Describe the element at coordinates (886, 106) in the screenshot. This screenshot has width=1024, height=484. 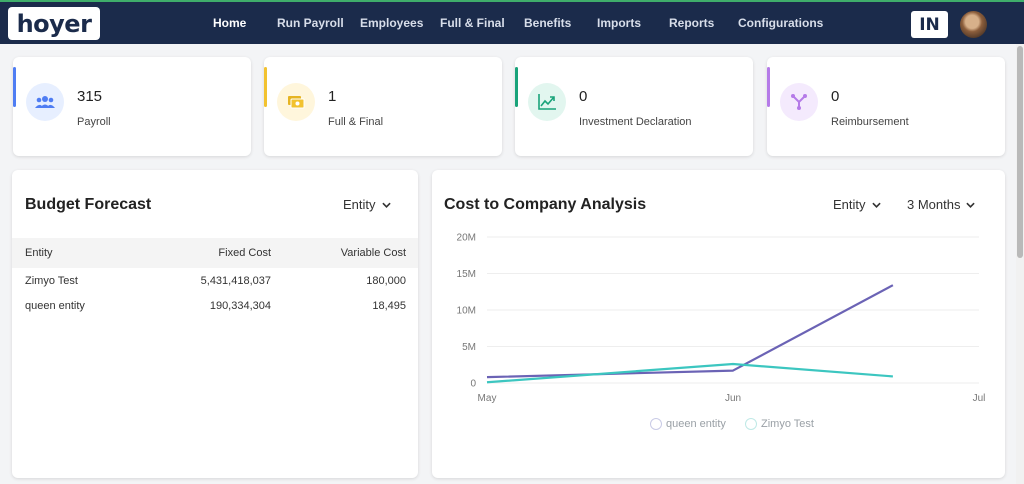
I see `stat-card-reimbursement: 0 Reimbursement` at that location.